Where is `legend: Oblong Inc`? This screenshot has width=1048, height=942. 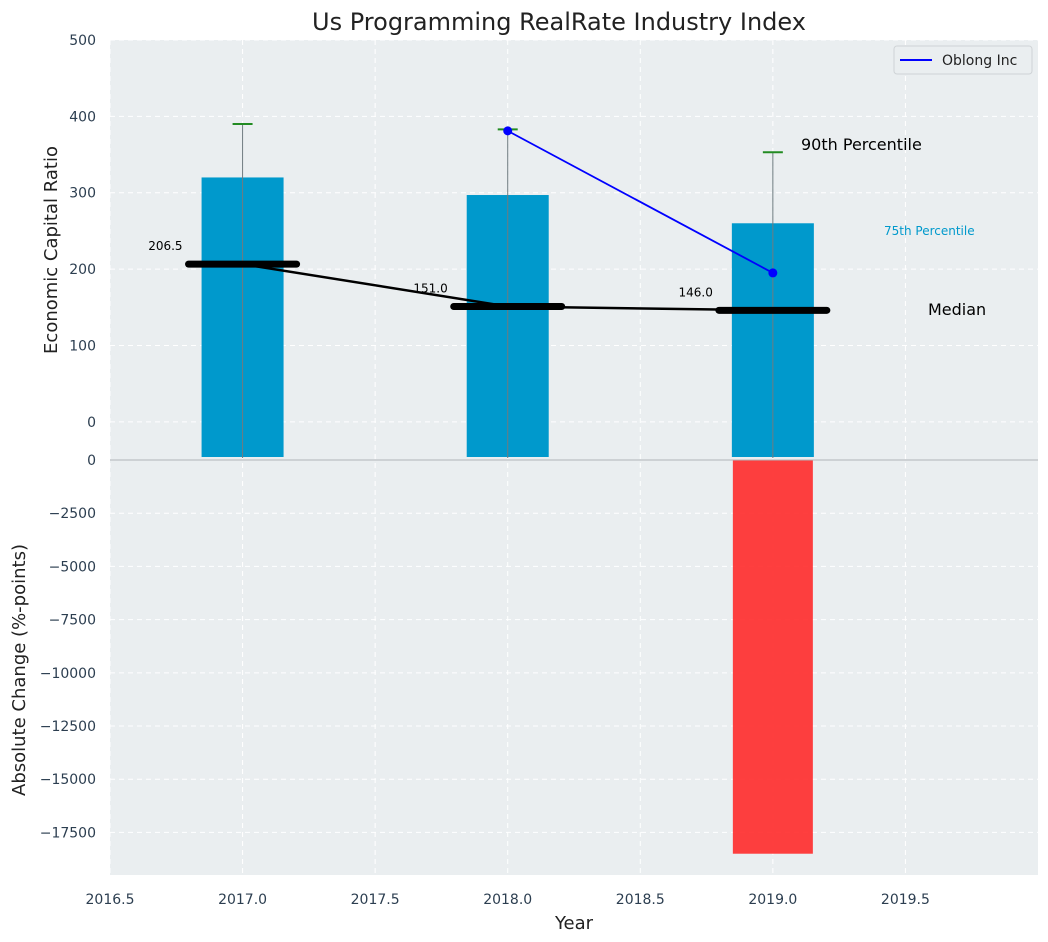
legend: Oblong Inc is located at coordinates (963, 60).